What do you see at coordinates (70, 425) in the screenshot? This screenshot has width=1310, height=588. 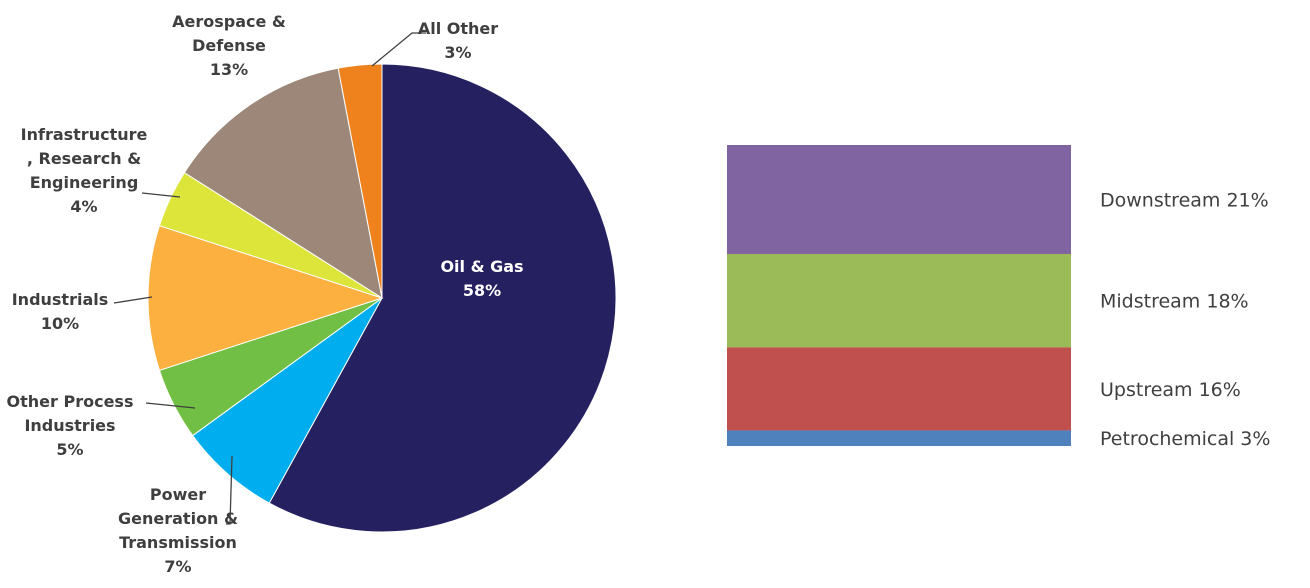 I see `pie-label-other-process-industries: Other Process Industries 5%` at bounding box center [70, 425].